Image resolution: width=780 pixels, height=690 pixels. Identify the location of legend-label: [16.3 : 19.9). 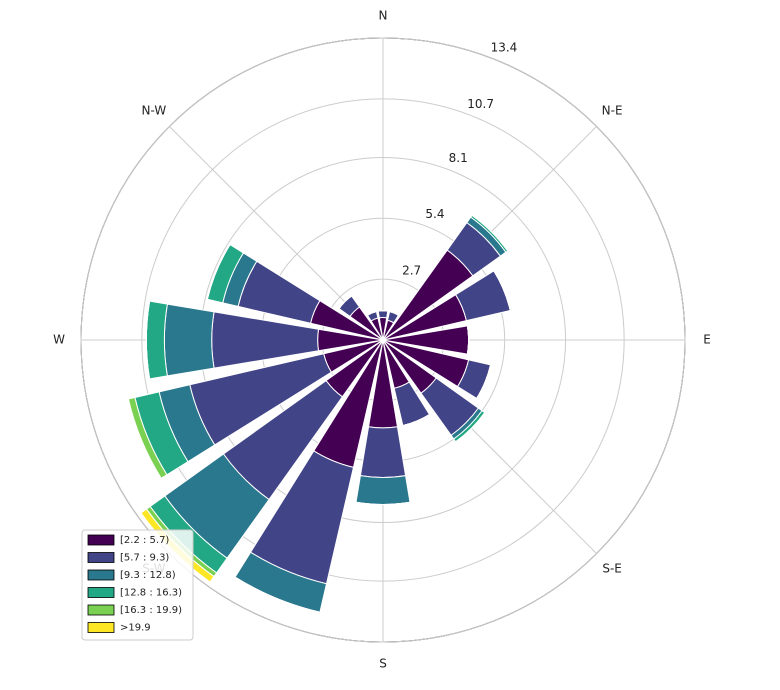
(151, 610).